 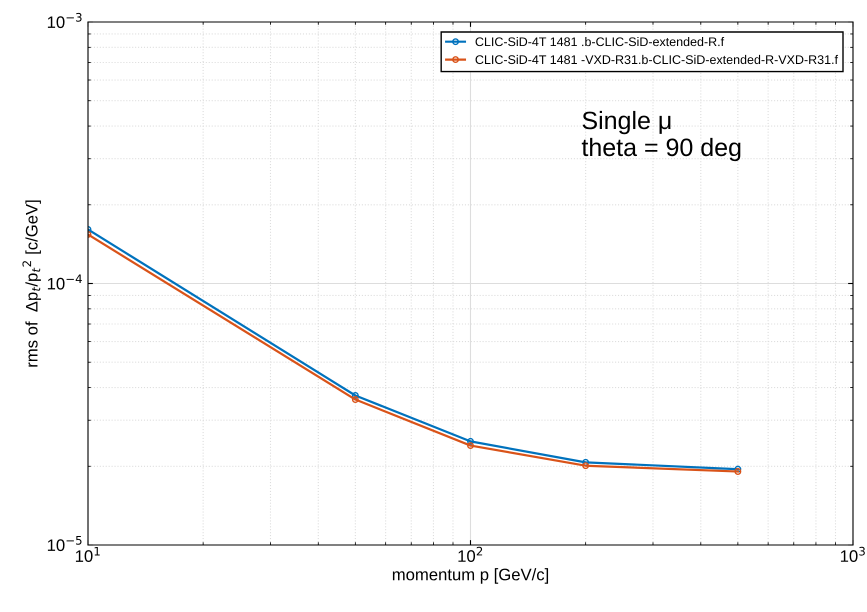 I want to click on x-axis-title: momentum p [GeV/c], so click(x=470, y=576).